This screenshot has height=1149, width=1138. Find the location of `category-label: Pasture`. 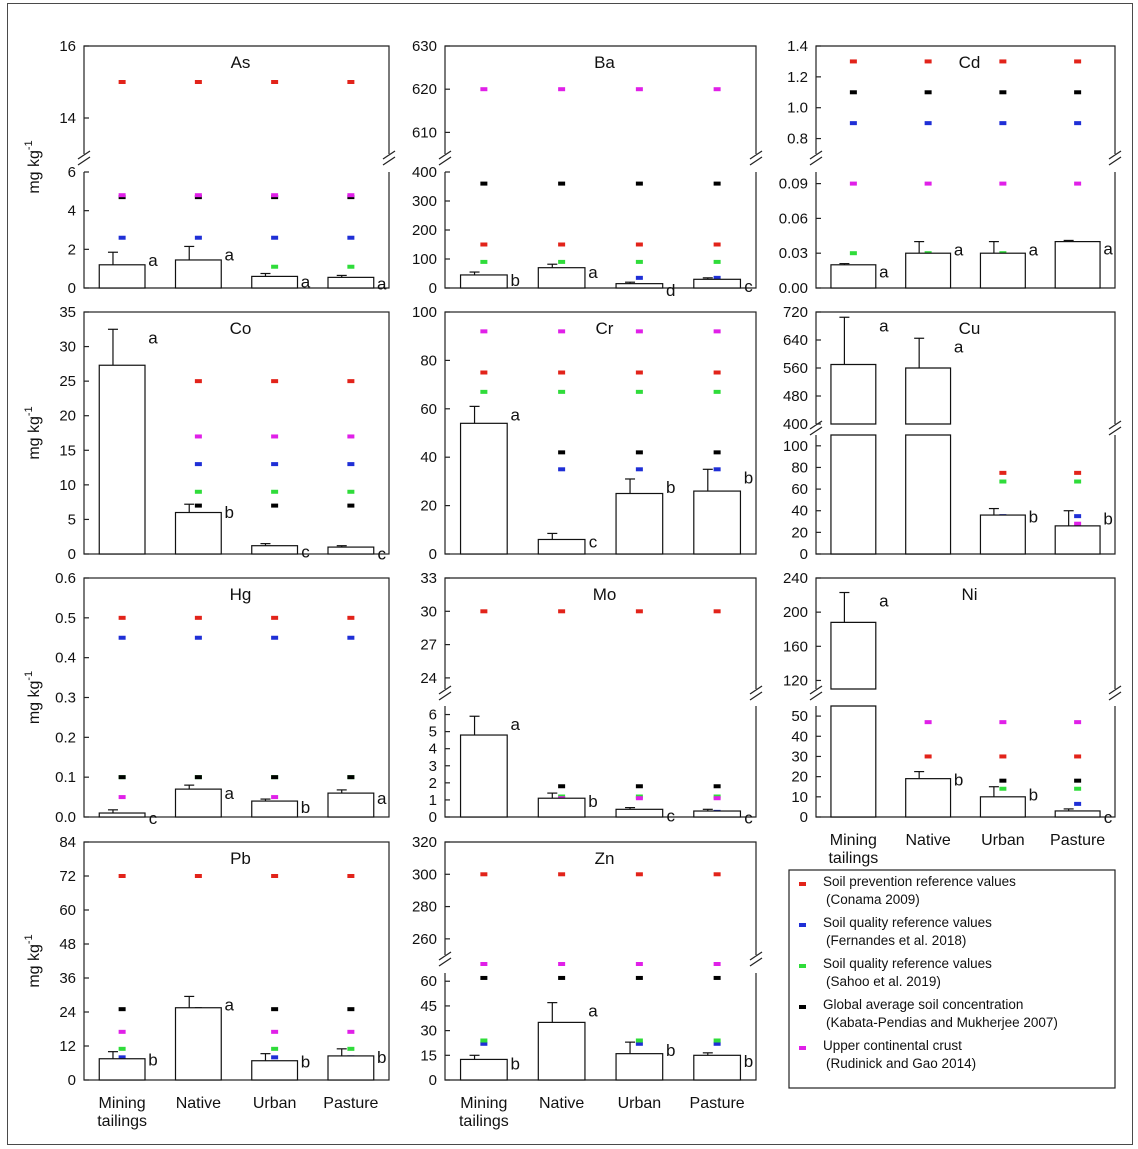

category-label: Pasture is located at coordinates (350, 1103).